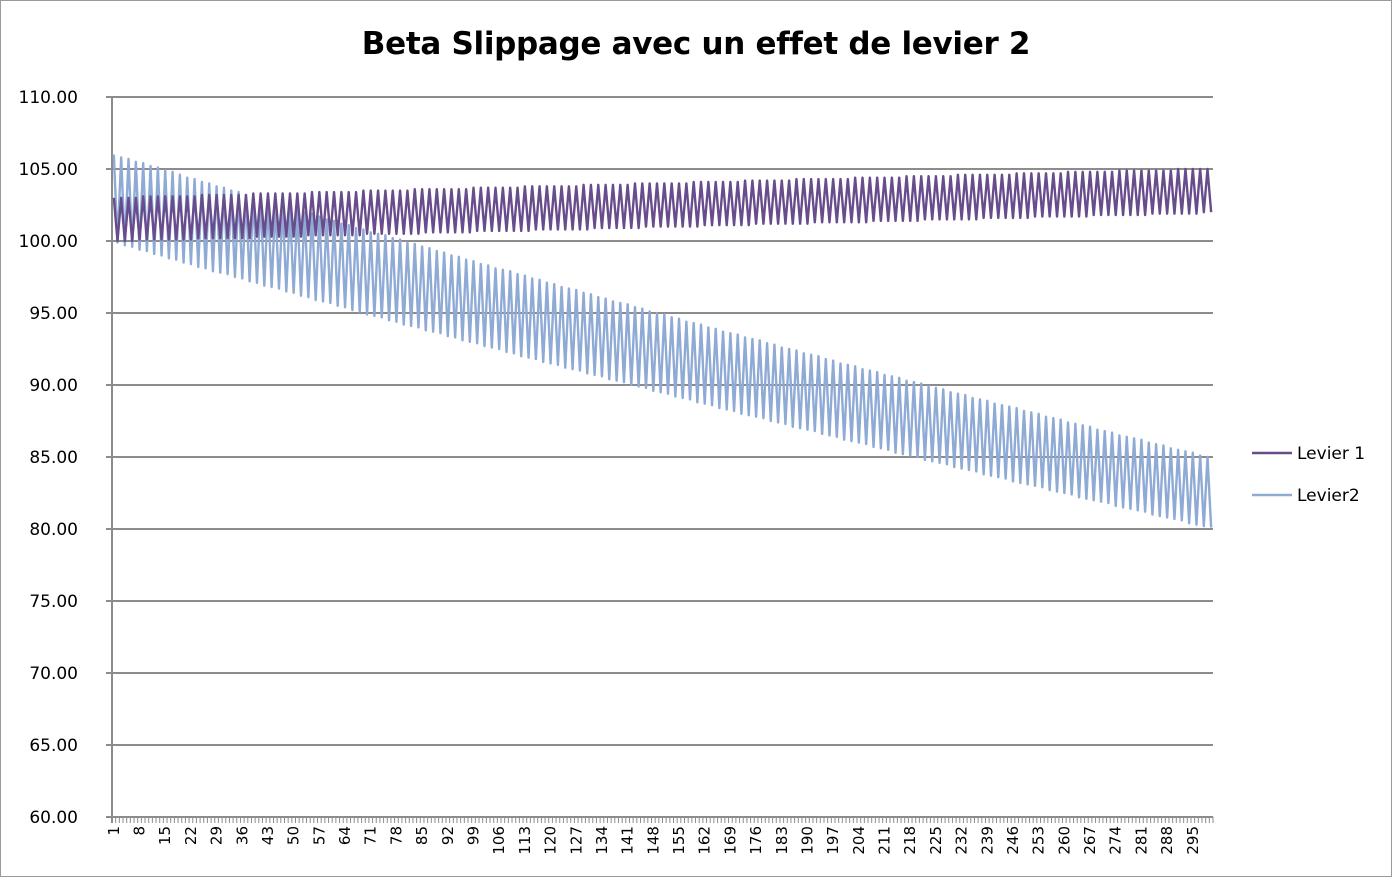 The width and height of the screenshot is (1392, 877). What do you see at coordinates (807, 840) in the screenshot?
I see `x-tick-label: 190` at bounding box center [807, 840].